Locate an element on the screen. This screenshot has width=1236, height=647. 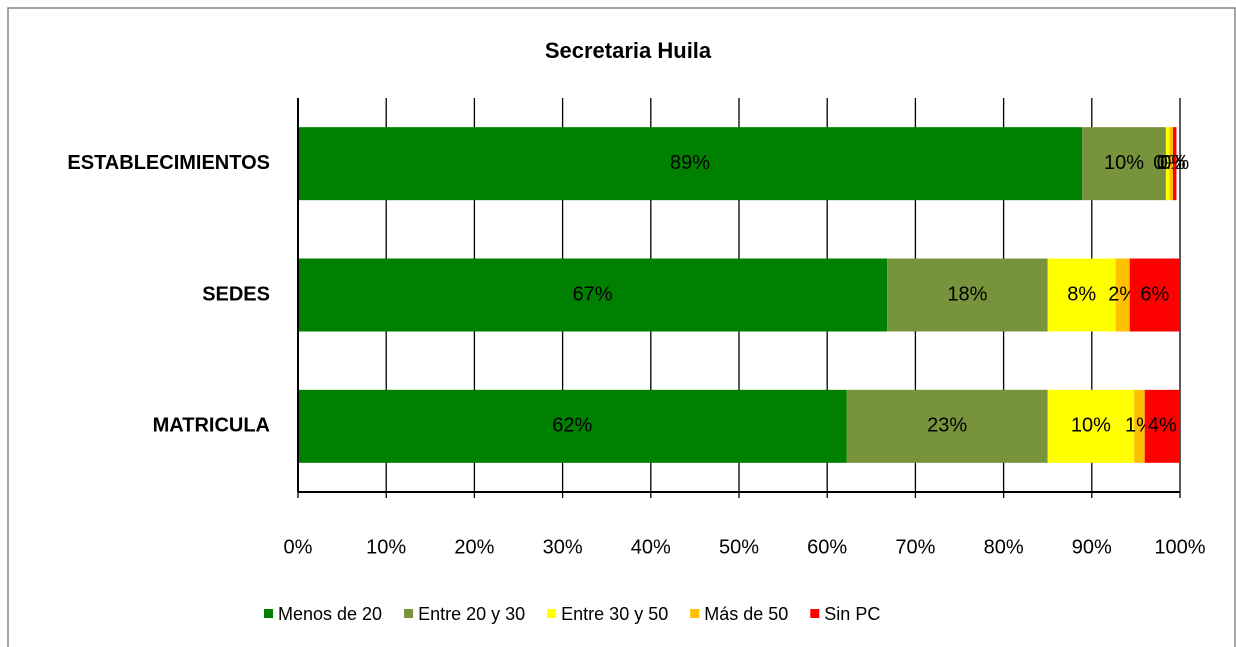
x-tick-label: 50% is located at coordinates (739, 547).